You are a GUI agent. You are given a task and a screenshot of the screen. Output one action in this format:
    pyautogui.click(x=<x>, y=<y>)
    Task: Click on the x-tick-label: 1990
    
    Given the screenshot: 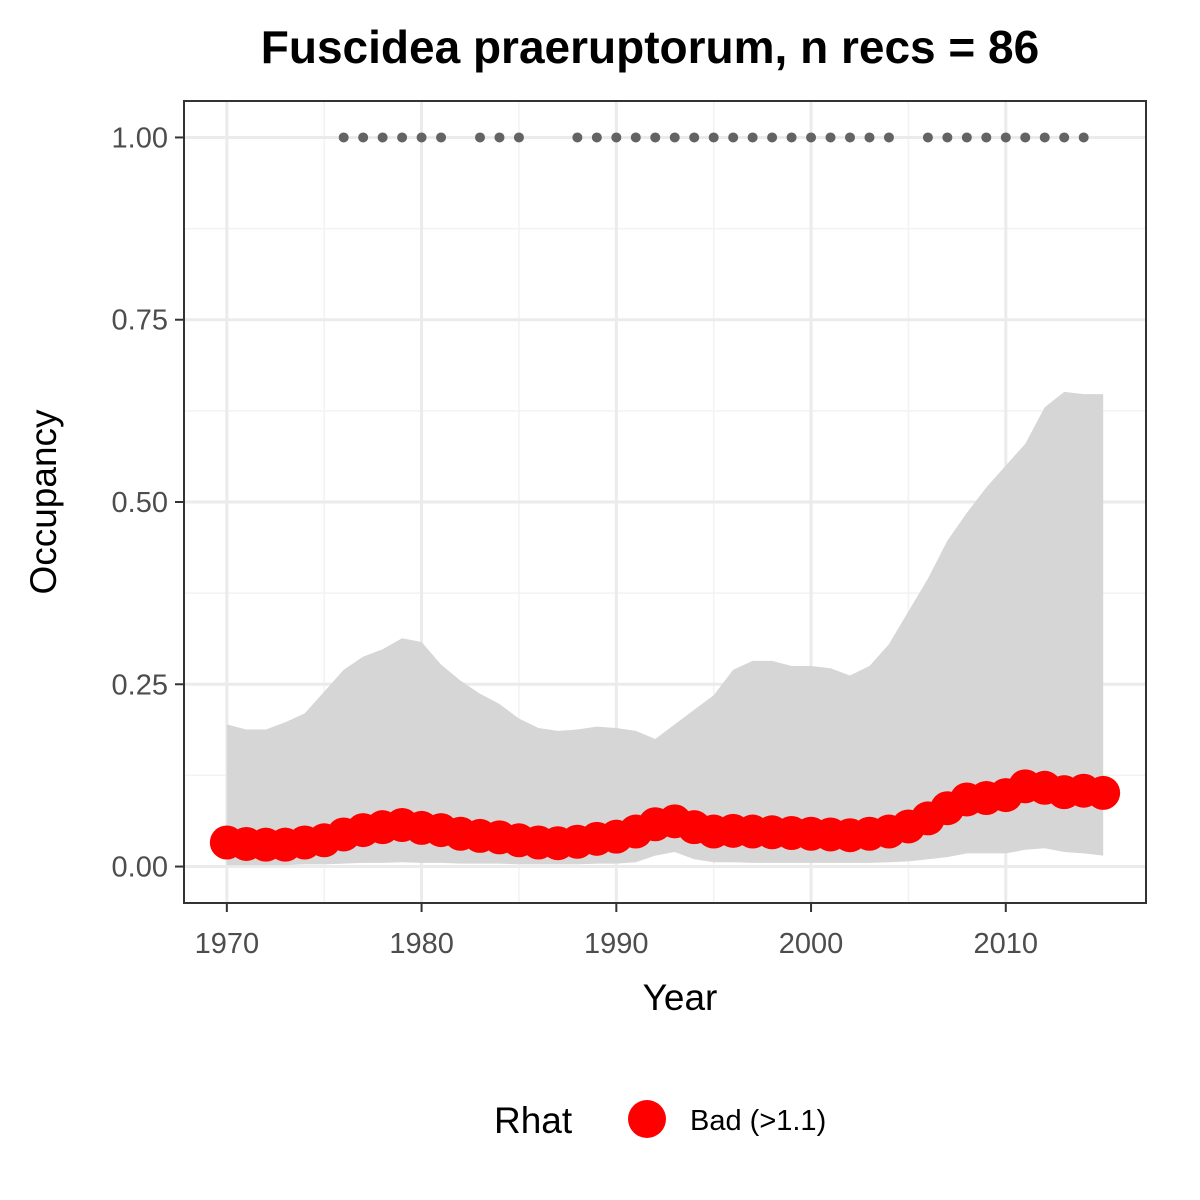 What is the action you would take?
    pyautogui.click(x=616, y=944)
    